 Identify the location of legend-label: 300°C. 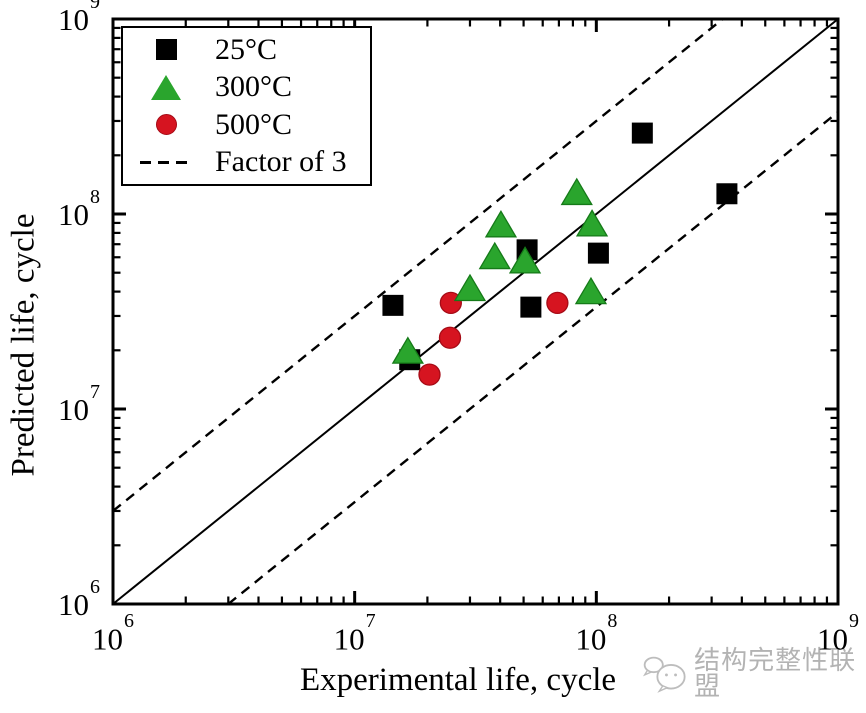
(254, 87).